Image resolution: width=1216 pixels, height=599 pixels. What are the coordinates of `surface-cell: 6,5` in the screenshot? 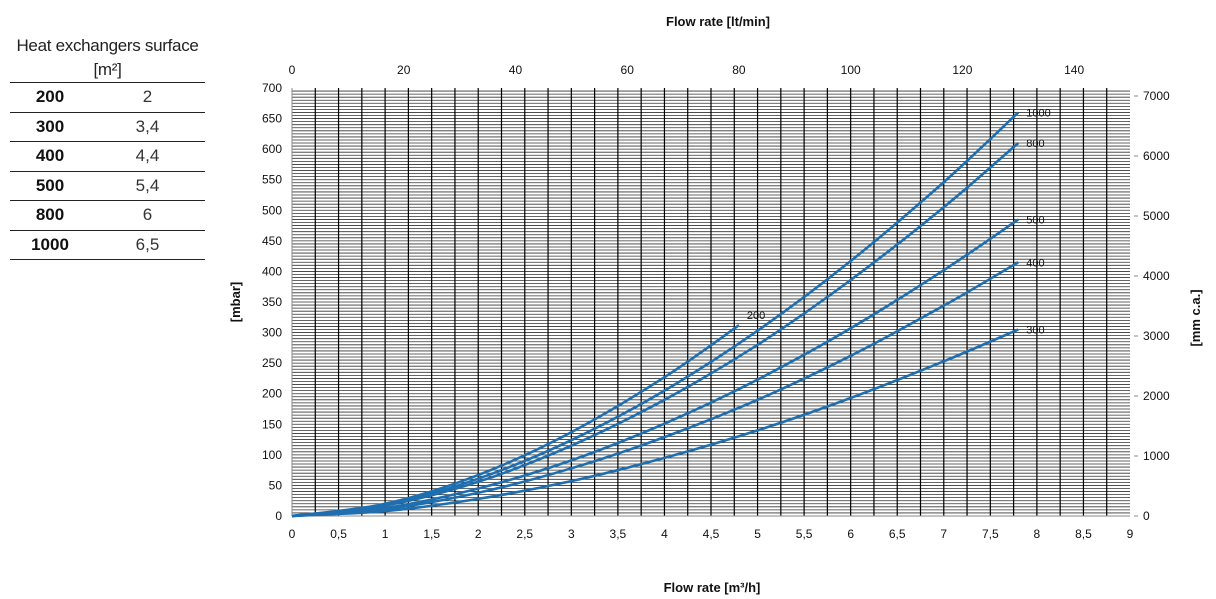 It's located at (147, 244).